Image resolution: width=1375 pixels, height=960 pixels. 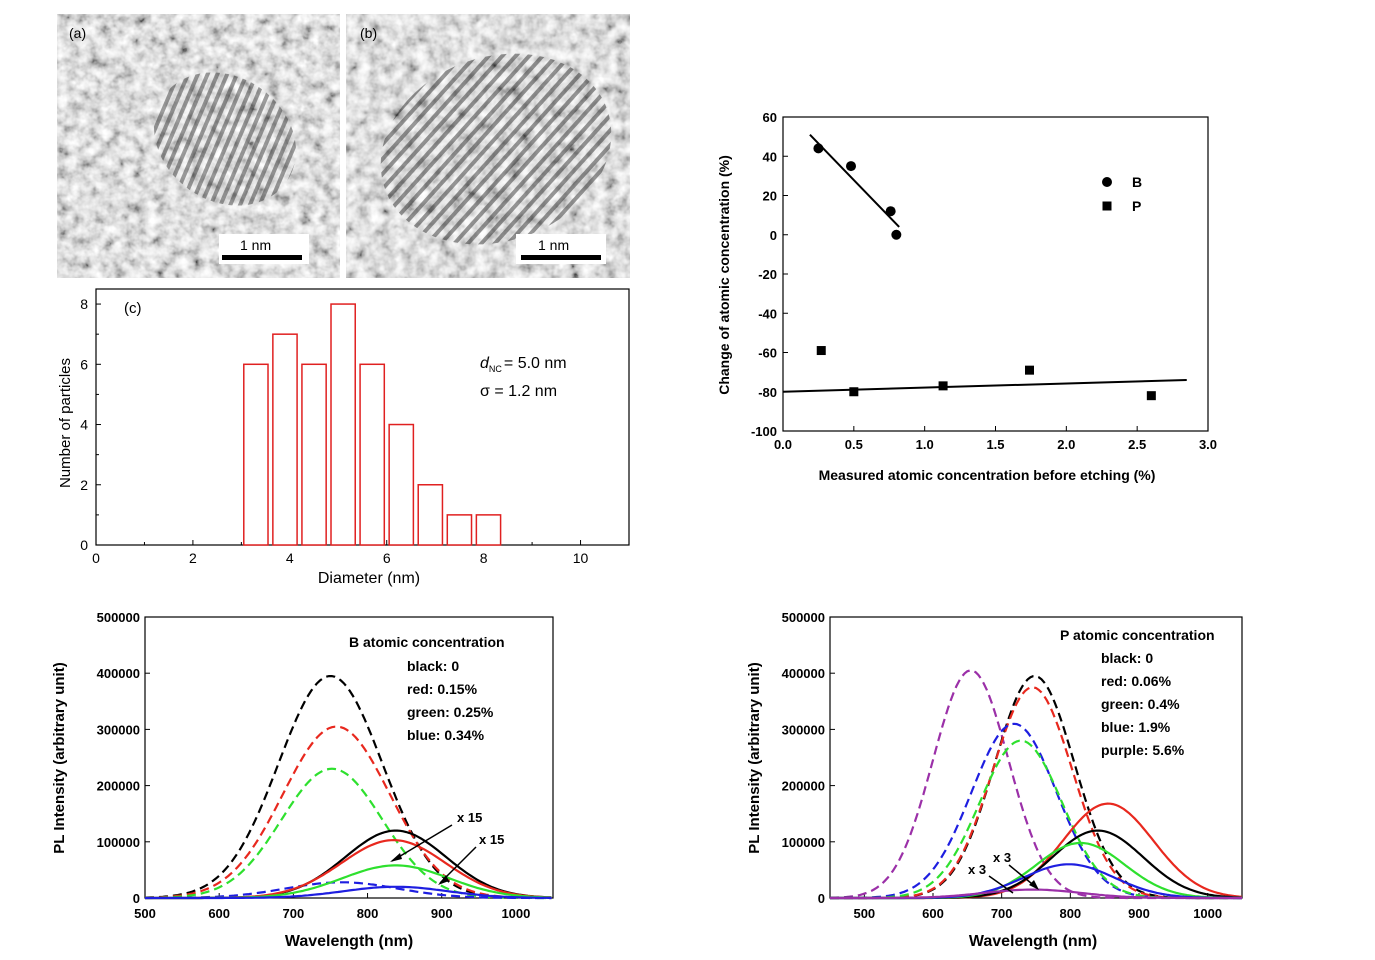 What do you see at coordinates (561, 257) in the screenshot?
I see `tem-b-scale-bar` at bounding box center [561, 257].